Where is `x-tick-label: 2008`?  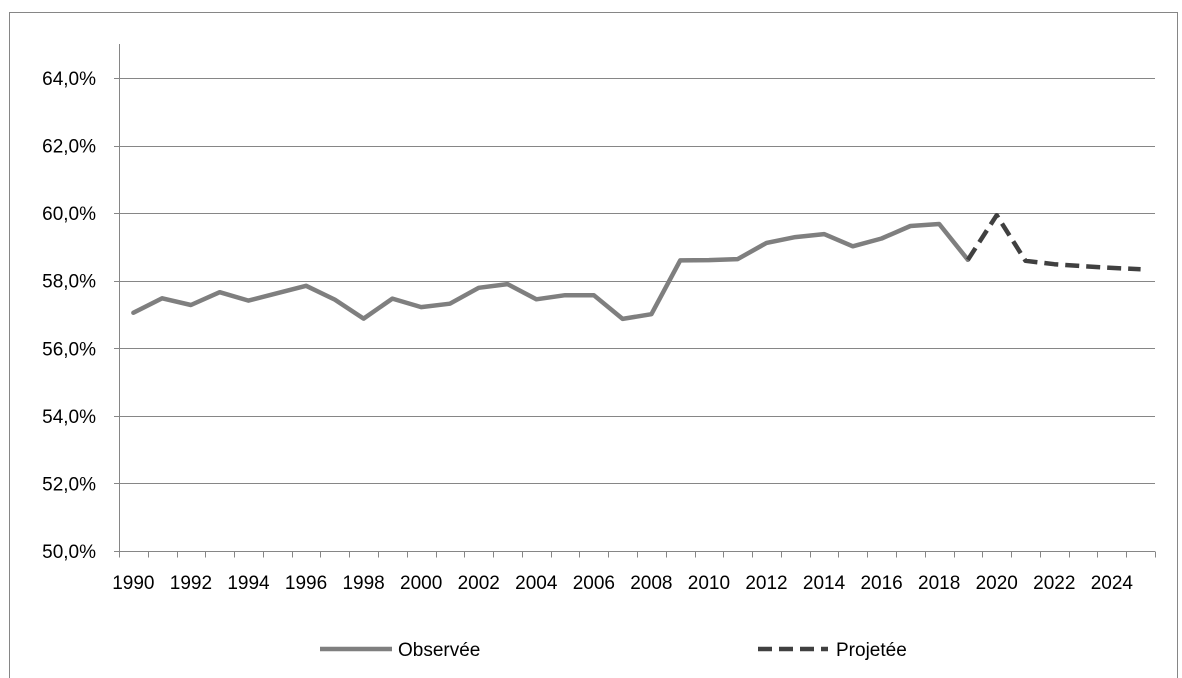 x-tick-label: 2008 is located at coordinates (651, 583).